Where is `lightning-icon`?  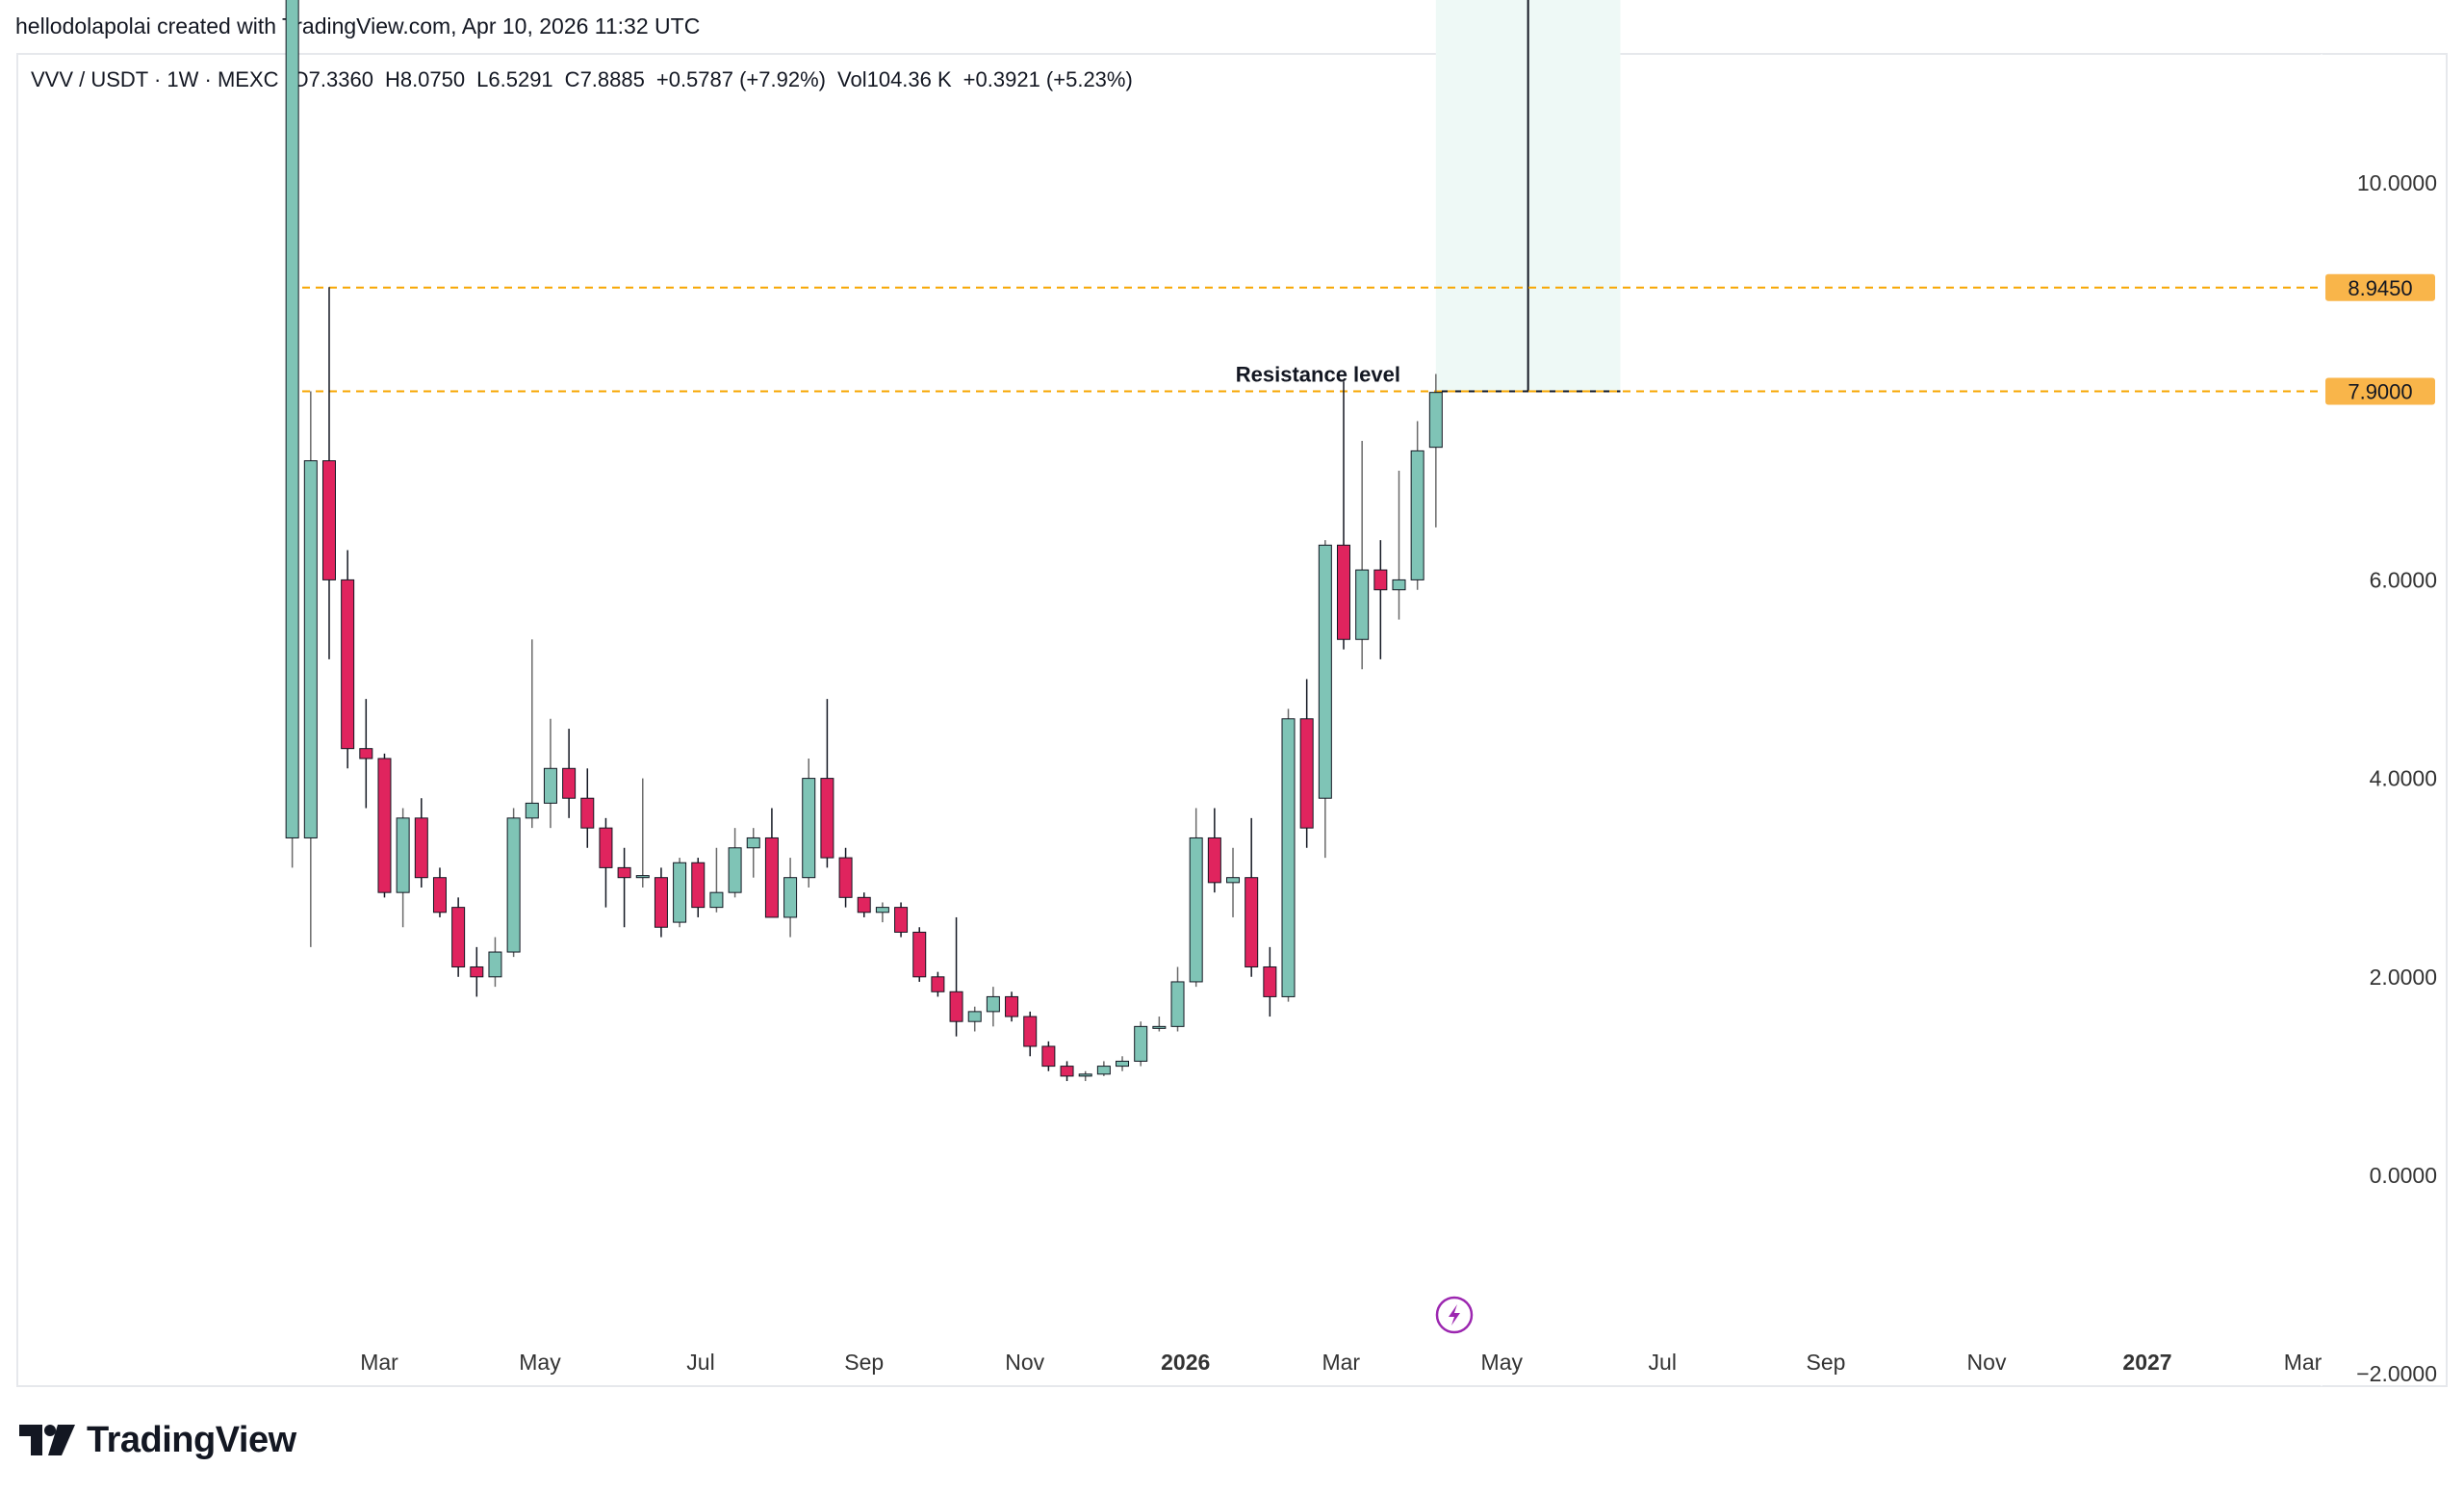
lightning-icon is located at coordinates (1454, 1315).